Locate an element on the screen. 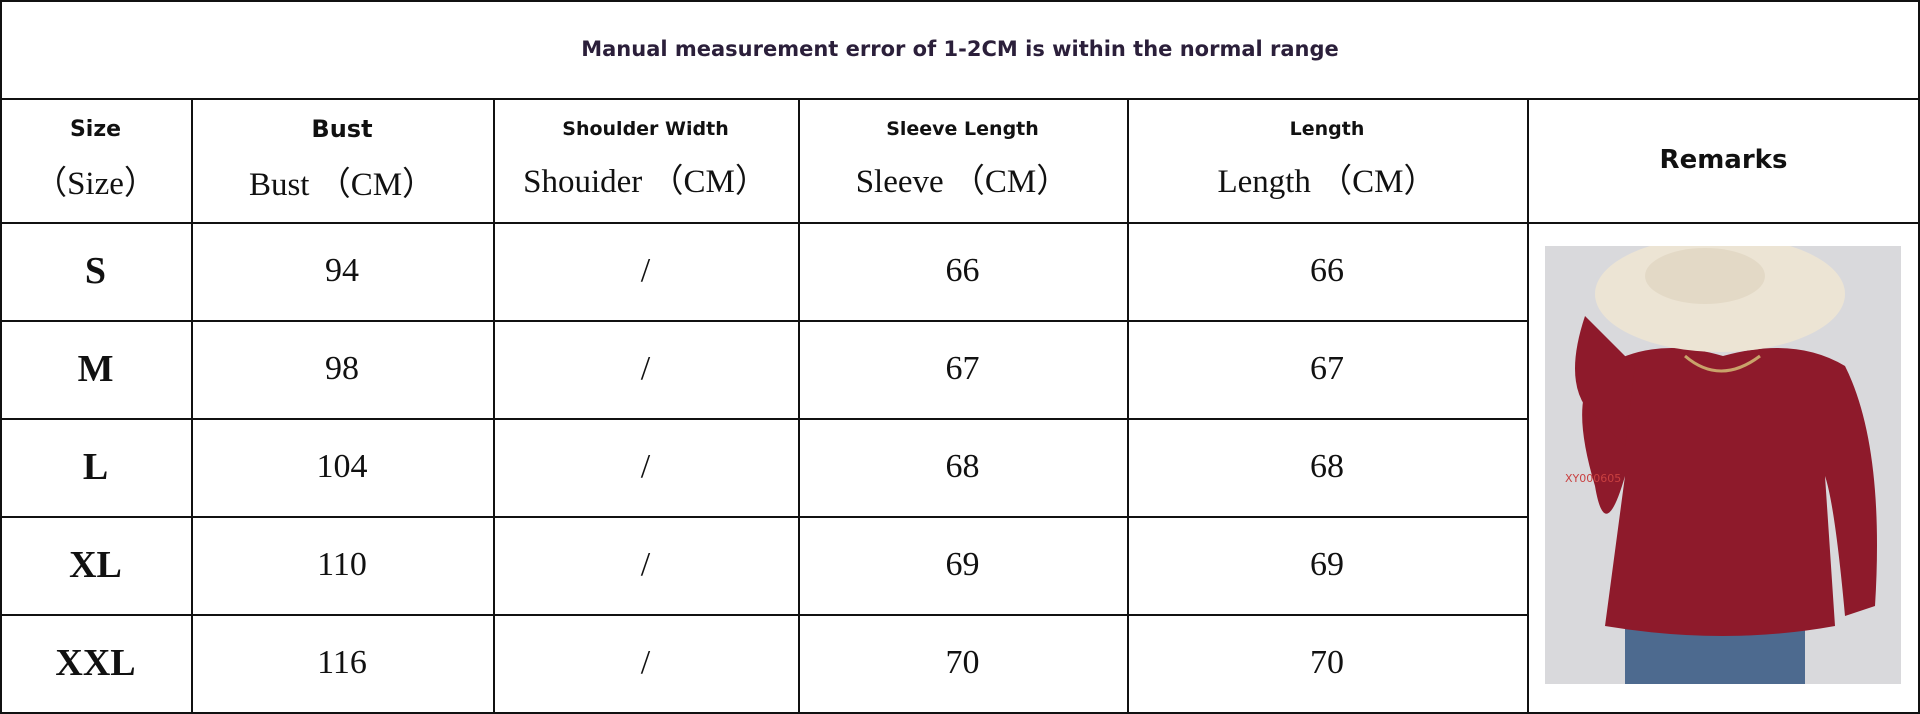  header-top: Length is located at coordinates (1327, 129).